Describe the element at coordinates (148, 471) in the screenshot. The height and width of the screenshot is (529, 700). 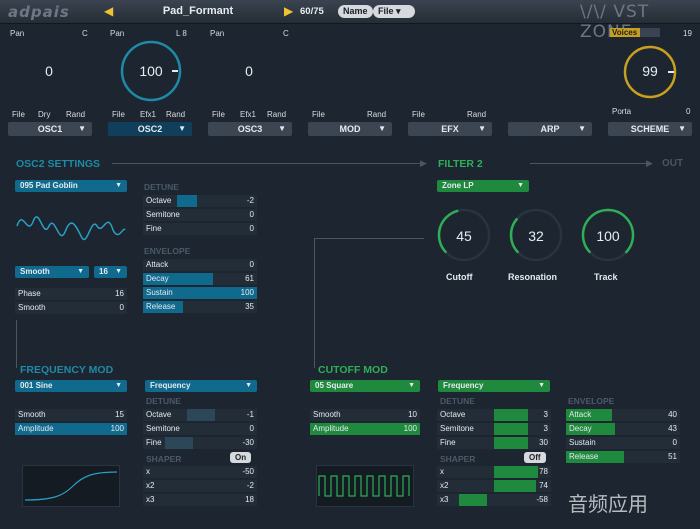
I see `freq-mod-x-name: x` at that location.